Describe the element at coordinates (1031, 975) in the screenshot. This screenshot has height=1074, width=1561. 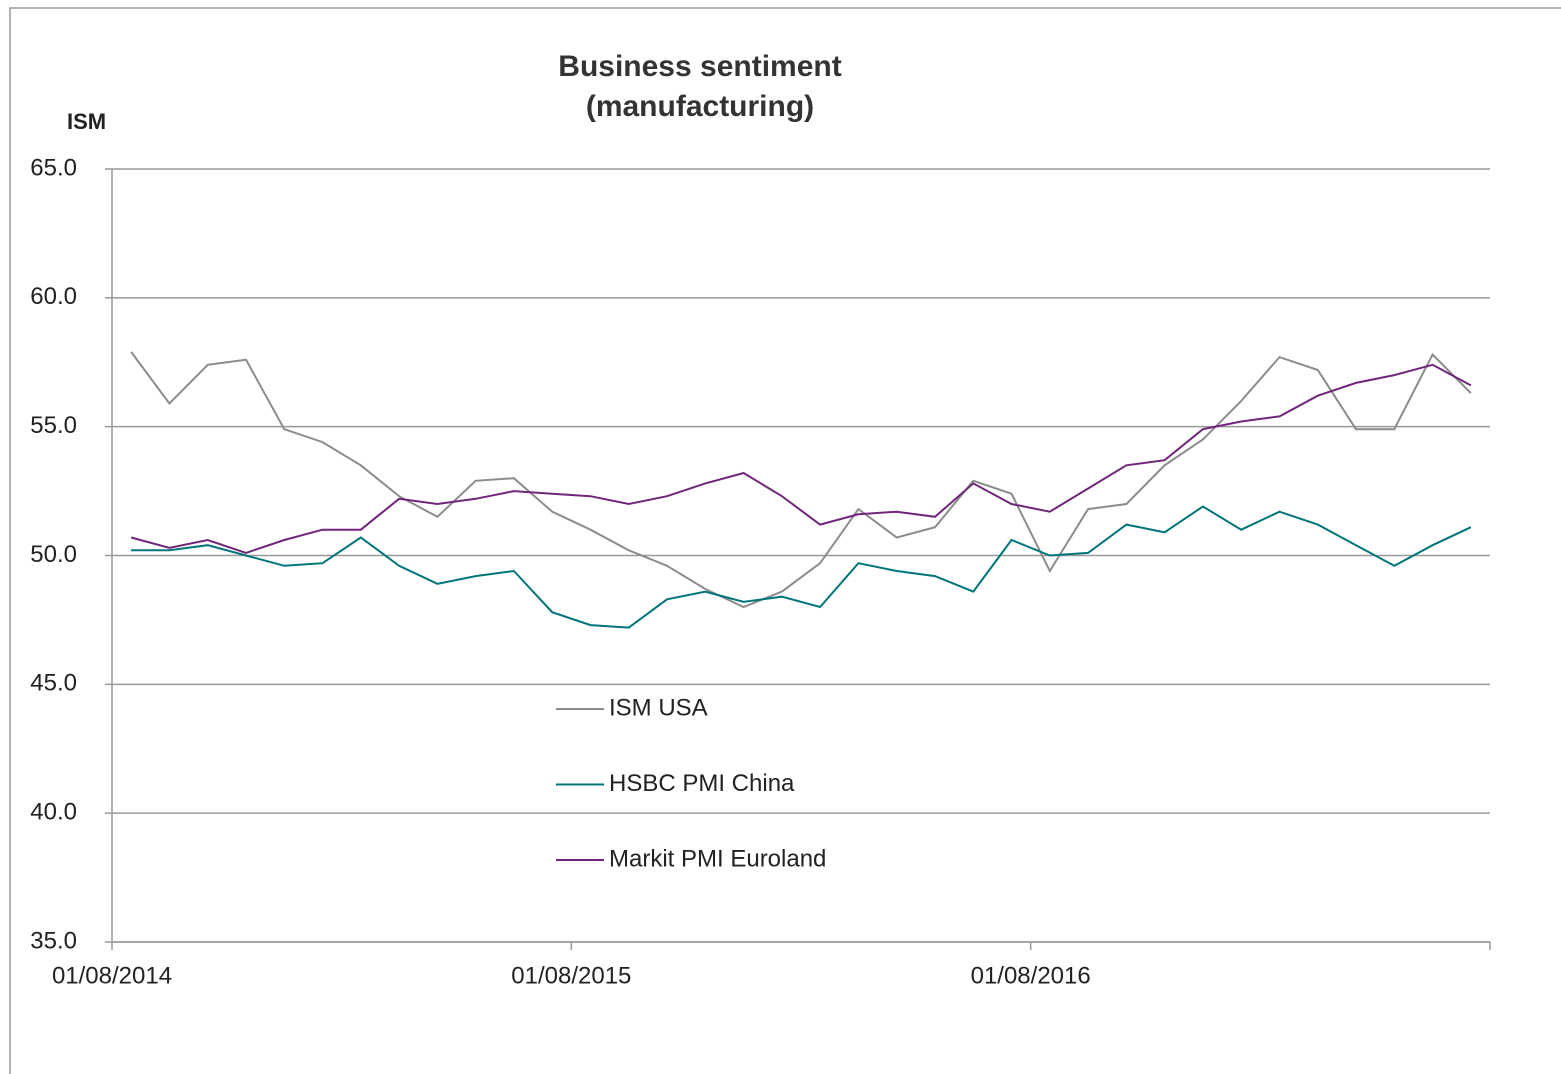
I see `x-tick-label: 01/08/2016` at that location.